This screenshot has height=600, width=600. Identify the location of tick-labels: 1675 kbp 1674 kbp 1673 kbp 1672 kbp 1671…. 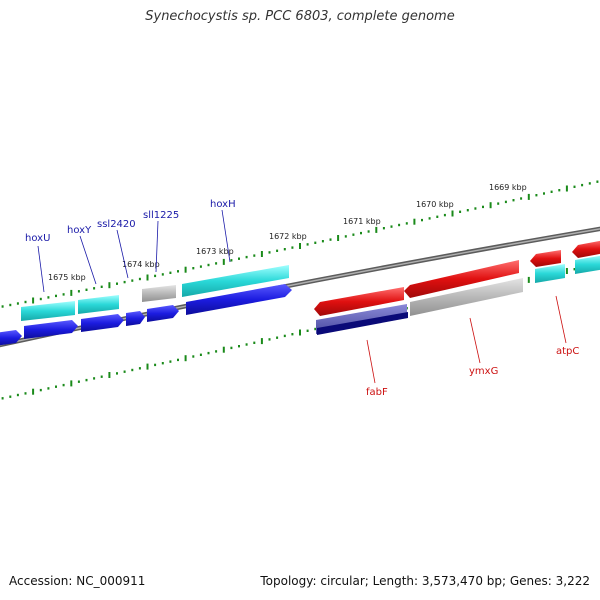
(287, 232).